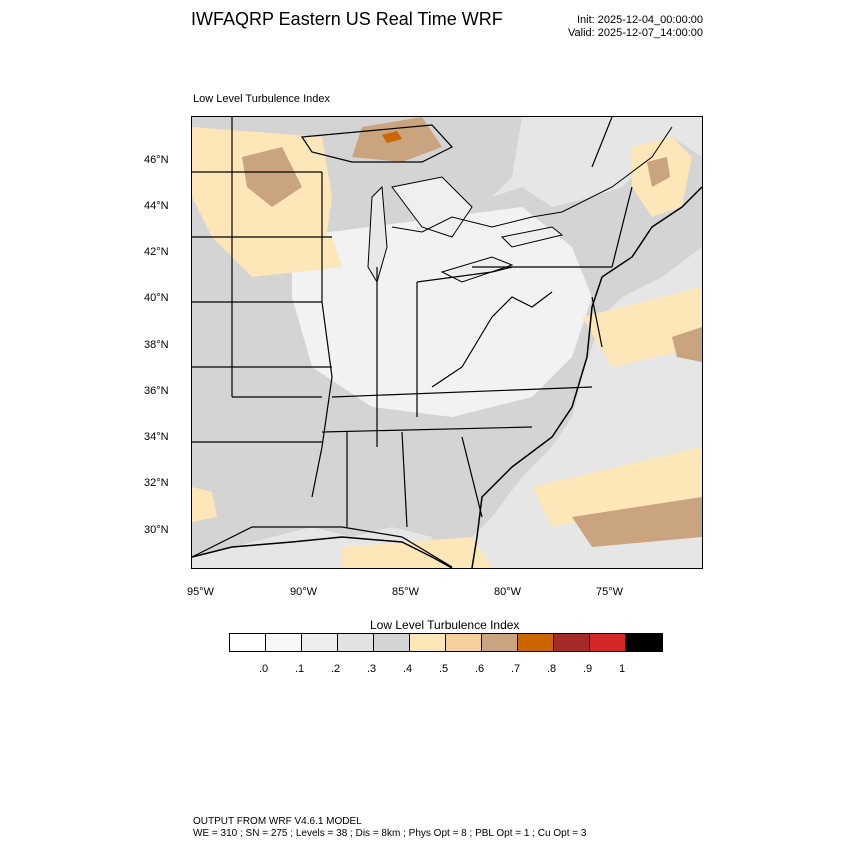 Image resolution: width=850 pixels, height=850 pixels. Describe the element at coordinates (622, 669) in the screenshot. I see `colorbar-tick-label: 1` at that location.